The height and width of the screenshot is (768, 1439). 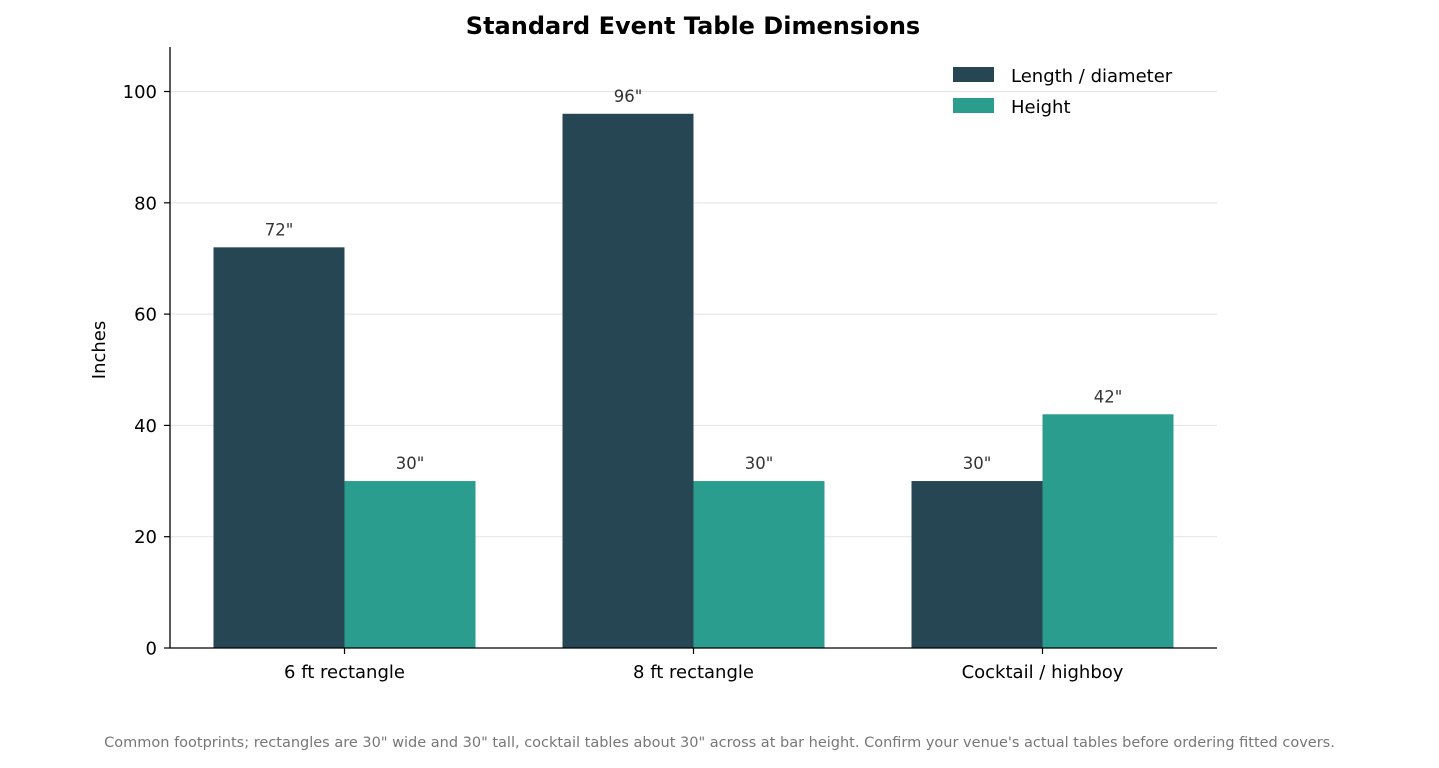 What do you see at coordinates (145, 426) in the screenshot?
I see `y-tick-label: 40` at bounding box center [145, 426].